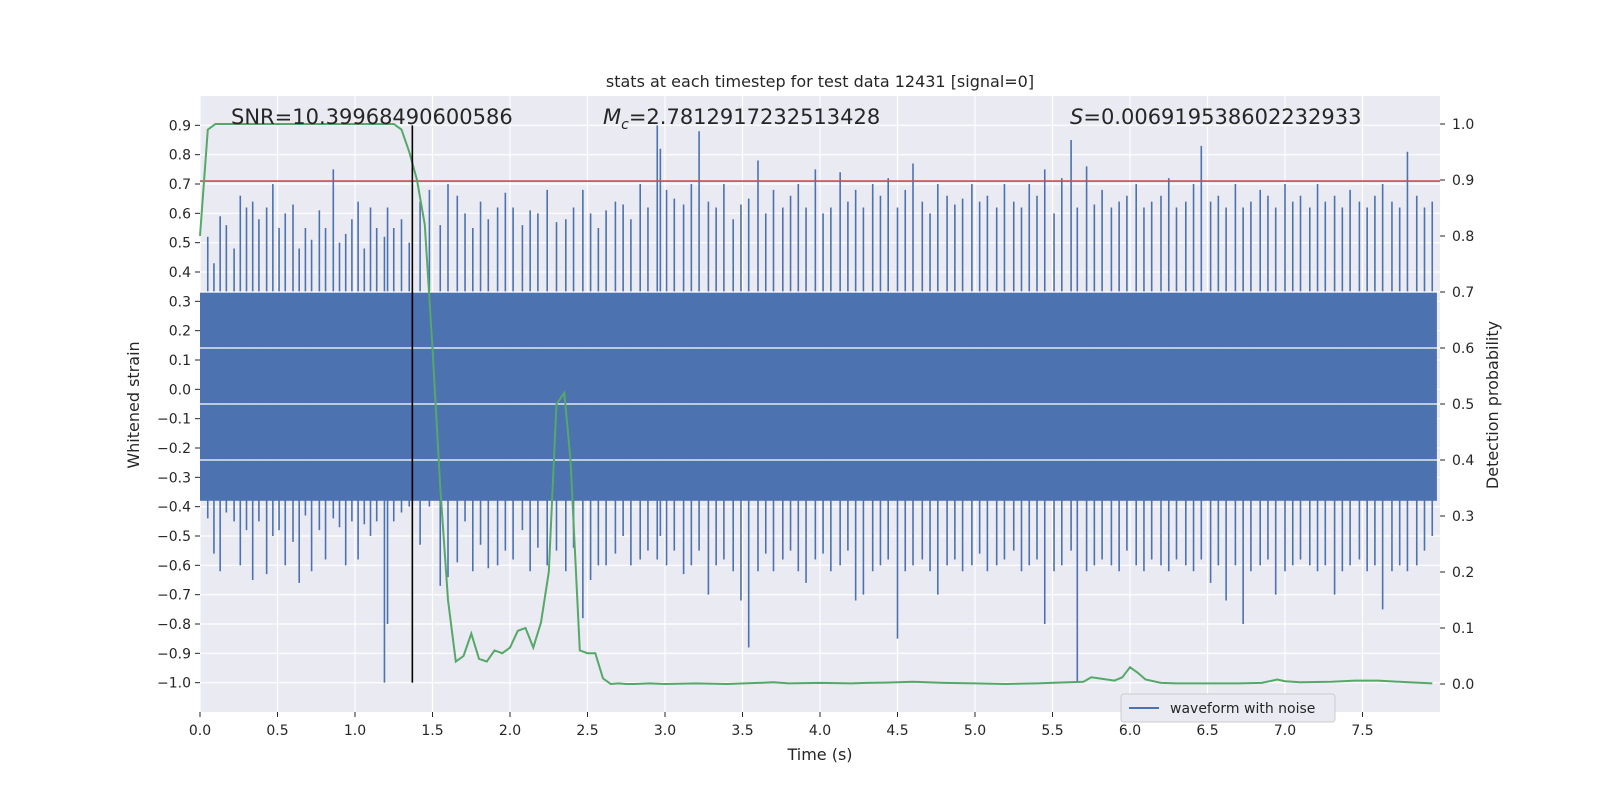 Image resolution: width=1600 pixels, height=800 pixels. What do you see at coordinates (1463, 293) in the screenshot?
I see `y2-tick-label: 0.7` at bounding box center [1463, 293].